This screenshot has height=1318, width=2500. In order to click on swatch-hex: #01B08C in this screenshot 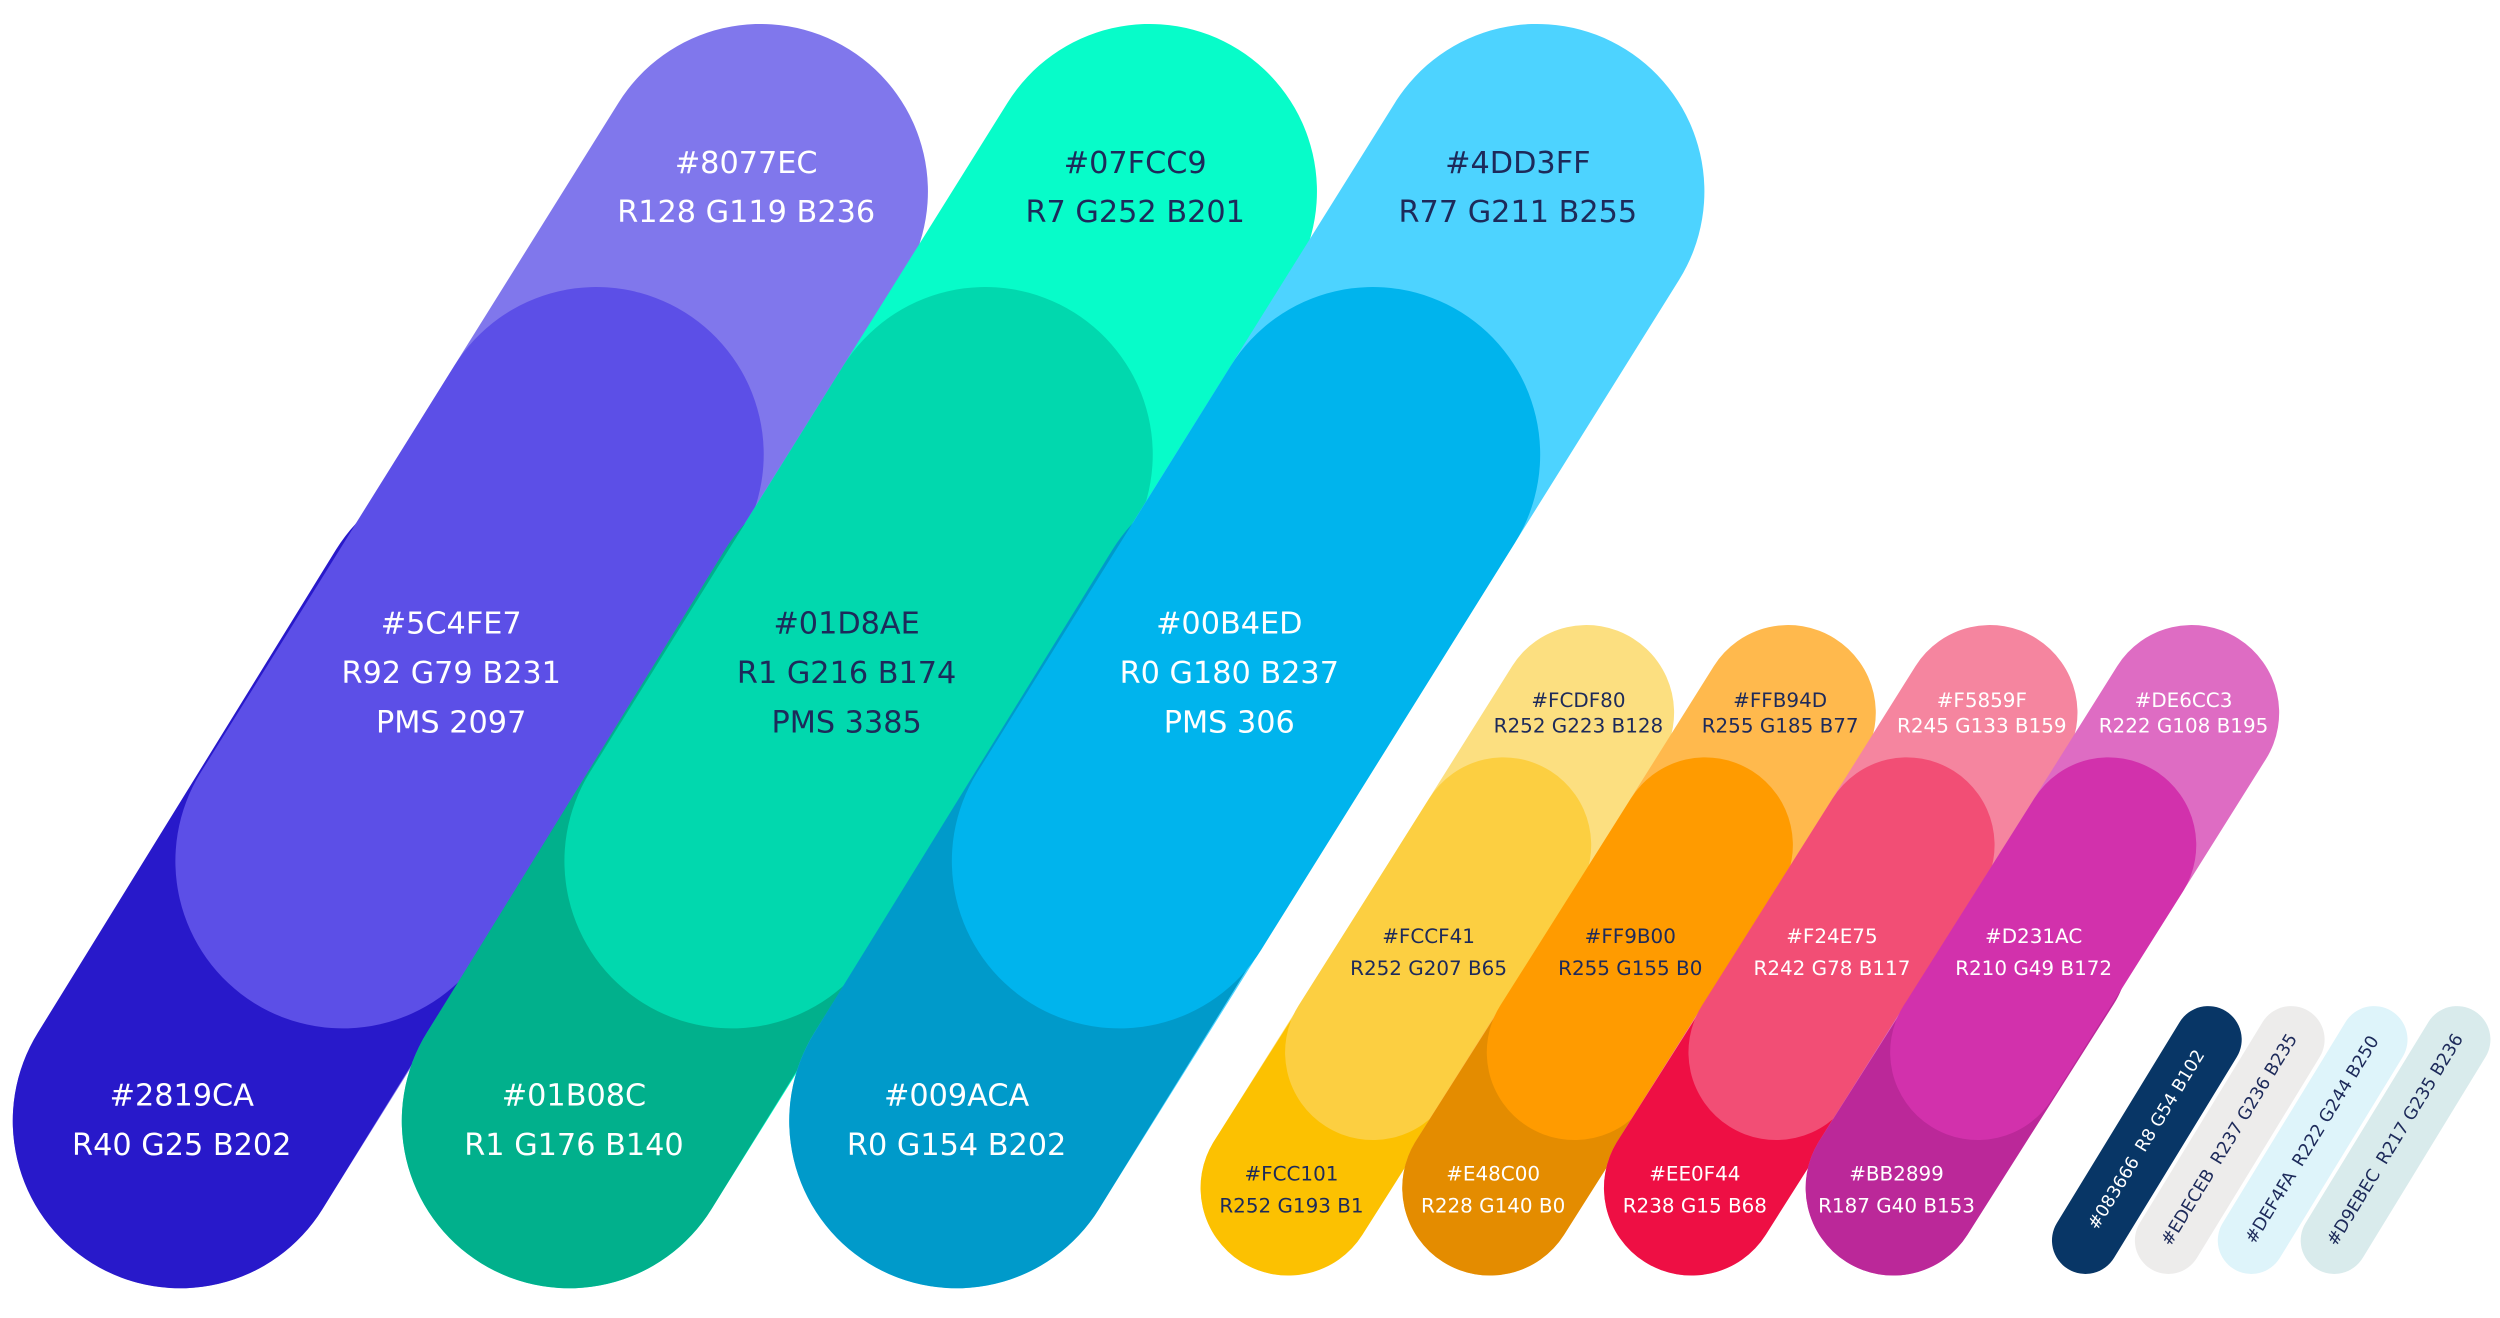, I will do `click(574, 1095)`.